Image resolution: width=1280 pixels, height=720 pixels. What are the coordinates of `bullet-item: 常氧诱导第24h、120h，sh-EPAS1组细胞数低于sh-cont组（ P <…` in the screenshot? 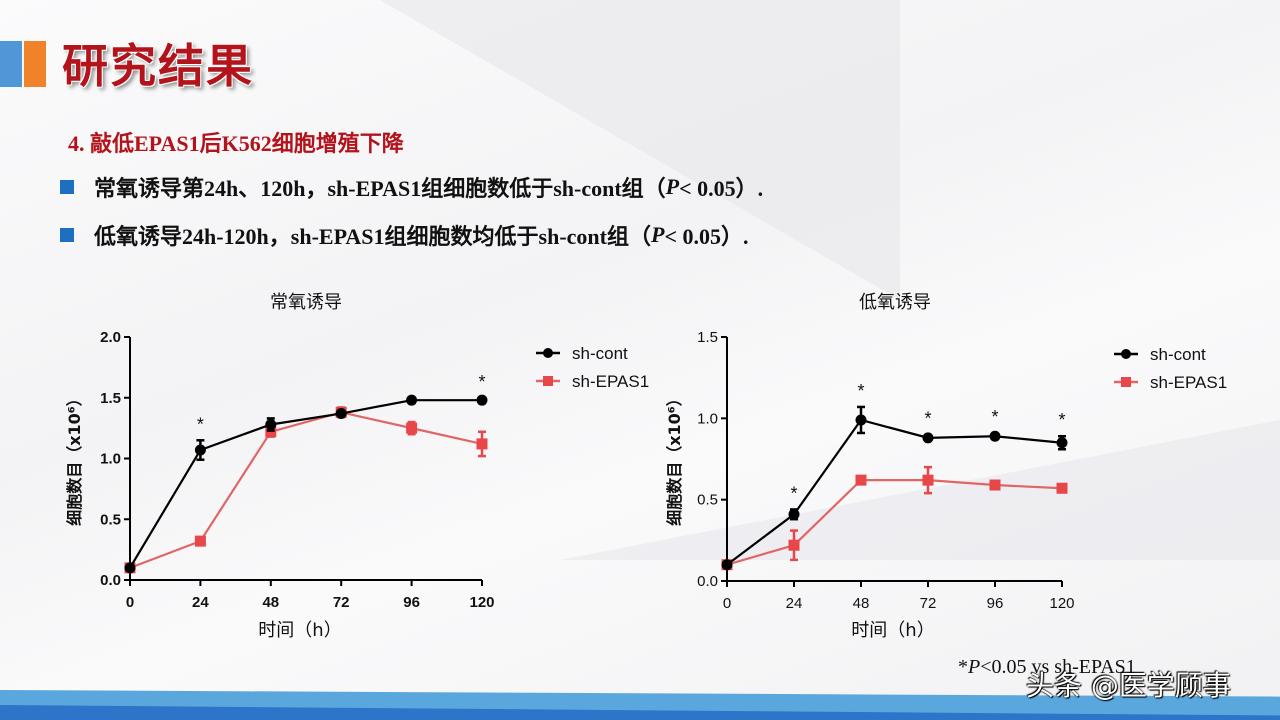 It's located at (411, 187).